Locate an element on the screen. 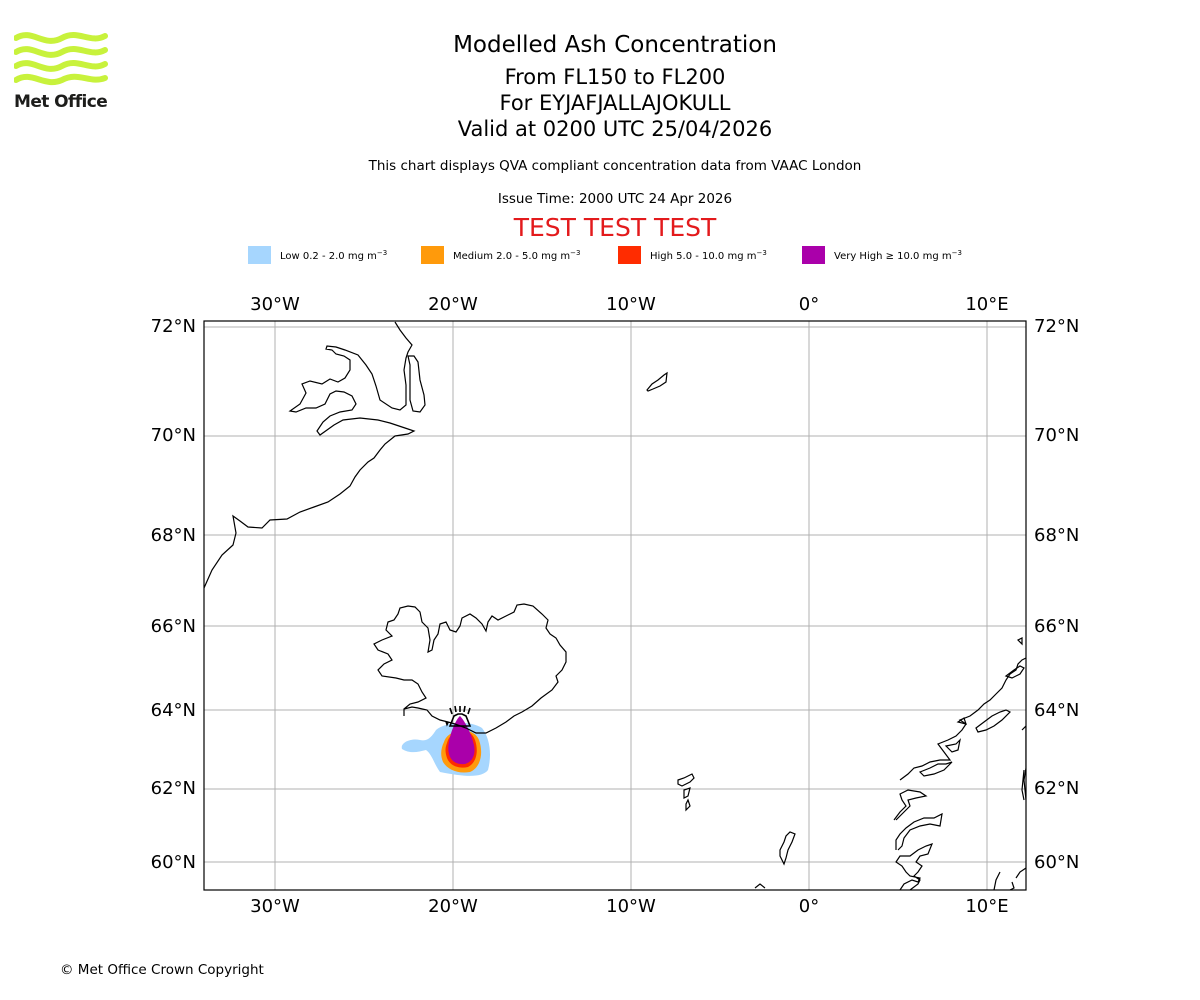 This screenshot has height=1000, width=1200. norway-coast is located at coordinates (959, 773).